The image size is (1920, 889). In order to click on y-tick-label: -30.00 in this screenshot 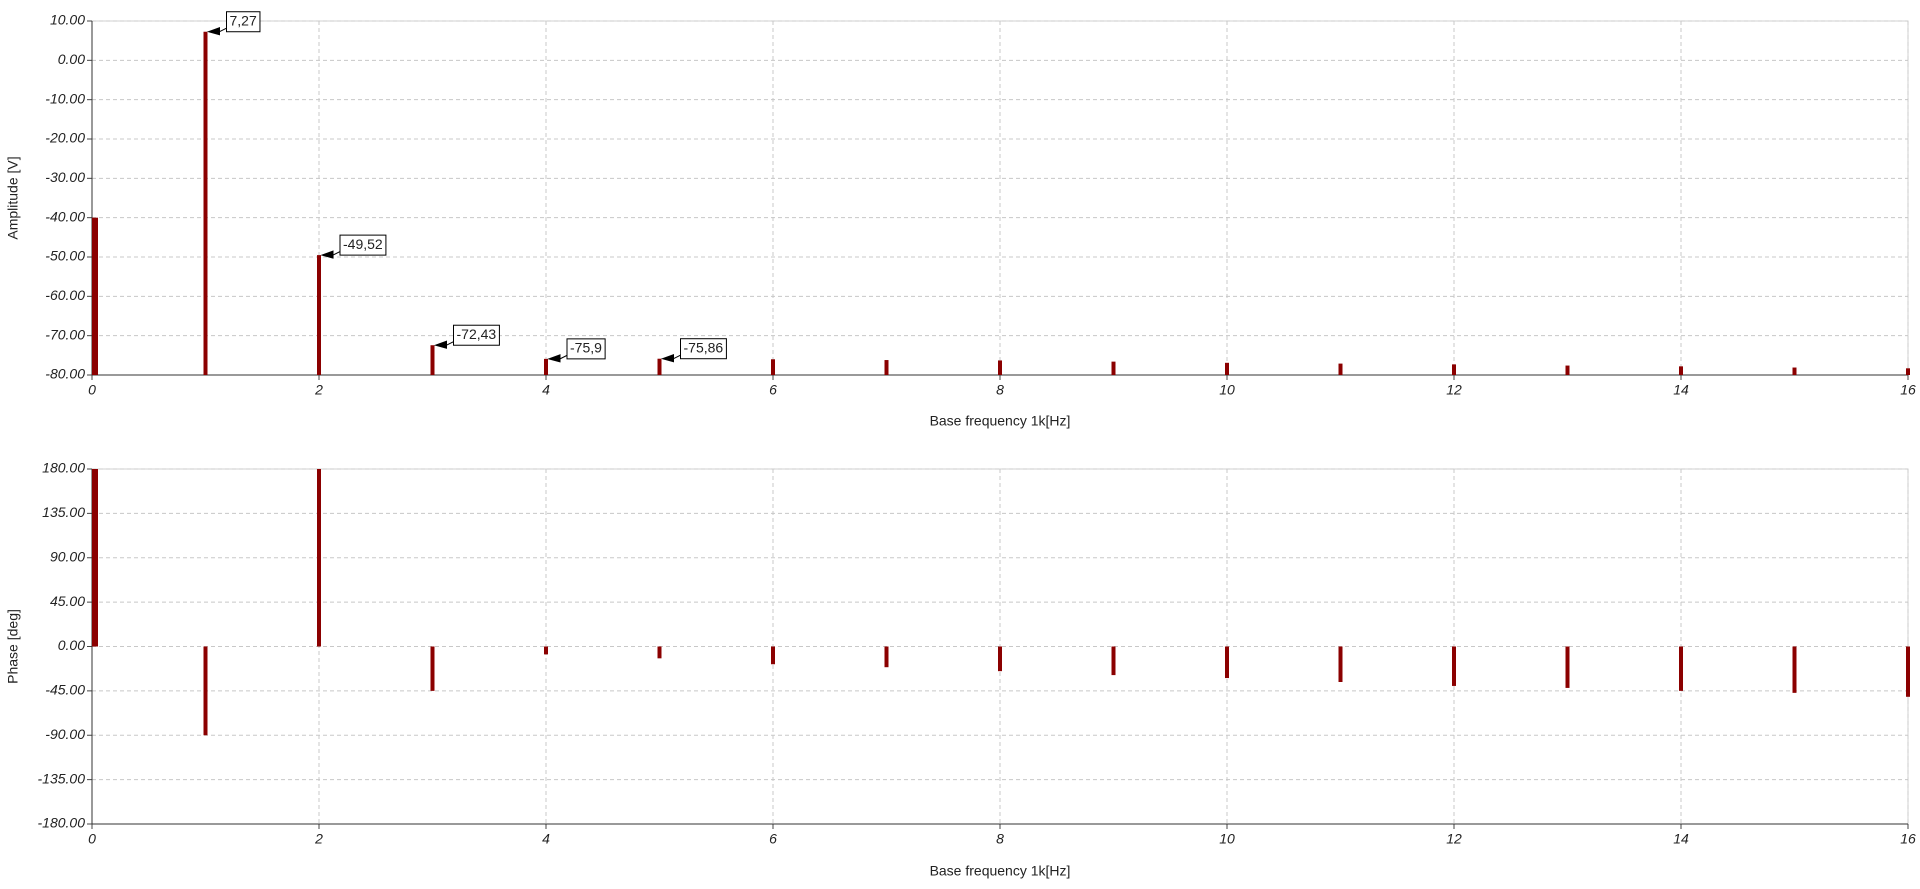, I will do `click(65, 177)`.